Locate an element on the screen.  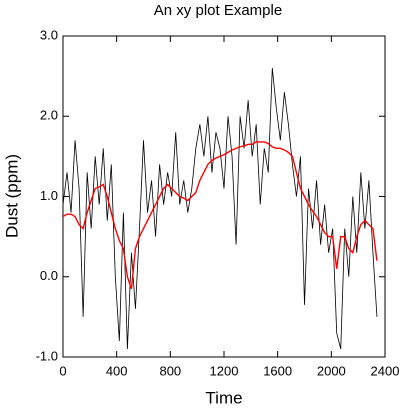
y-axis-label: Dust (ppm) is located at coordinates (11, 196).